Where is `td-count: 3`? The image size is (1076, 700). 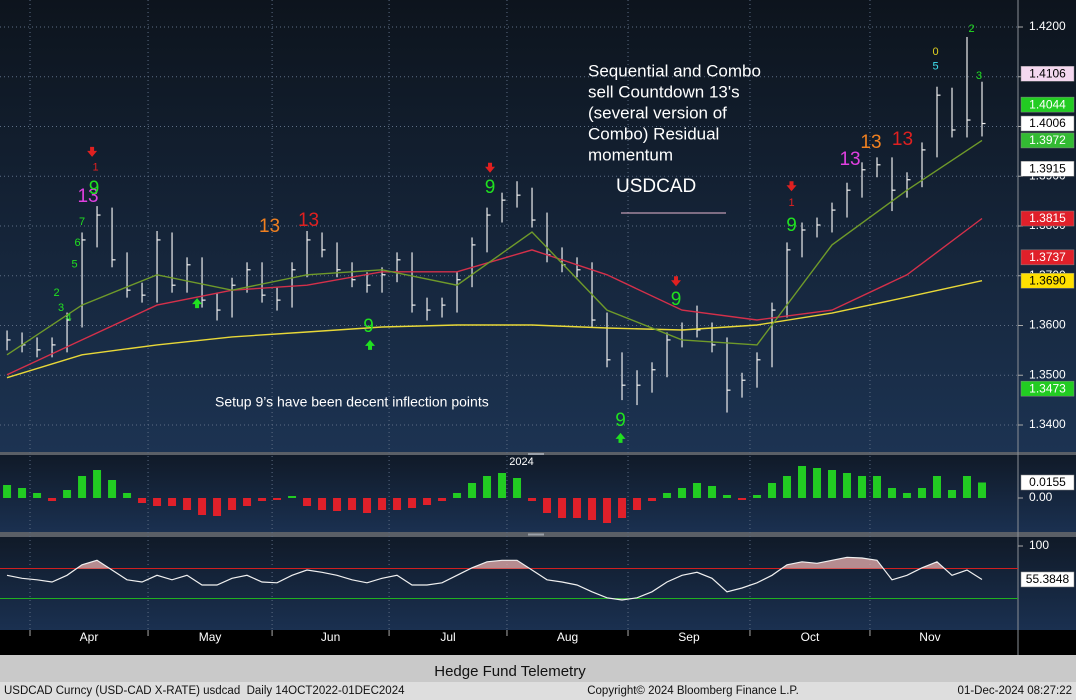 td-count: 3 is located at coordinates (61, 308).